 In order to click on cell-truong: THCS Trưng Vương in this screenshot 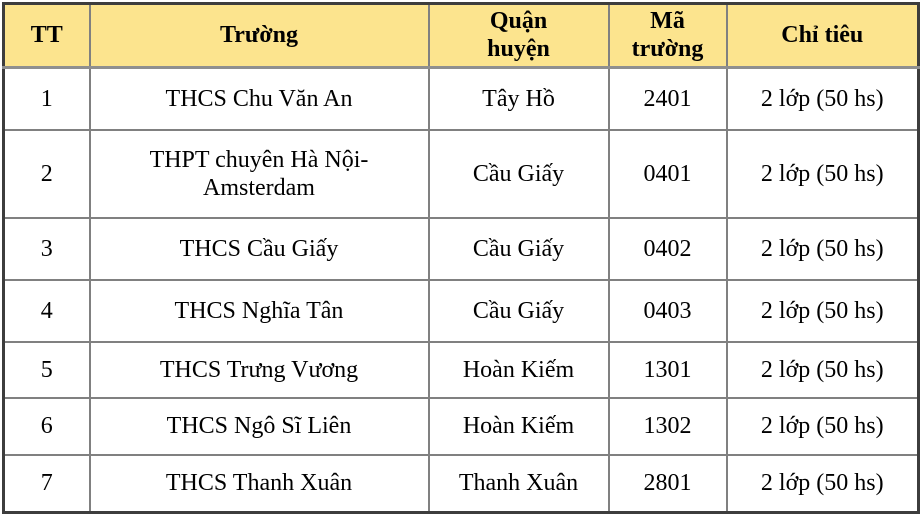, I will do `click(259, 370)`.